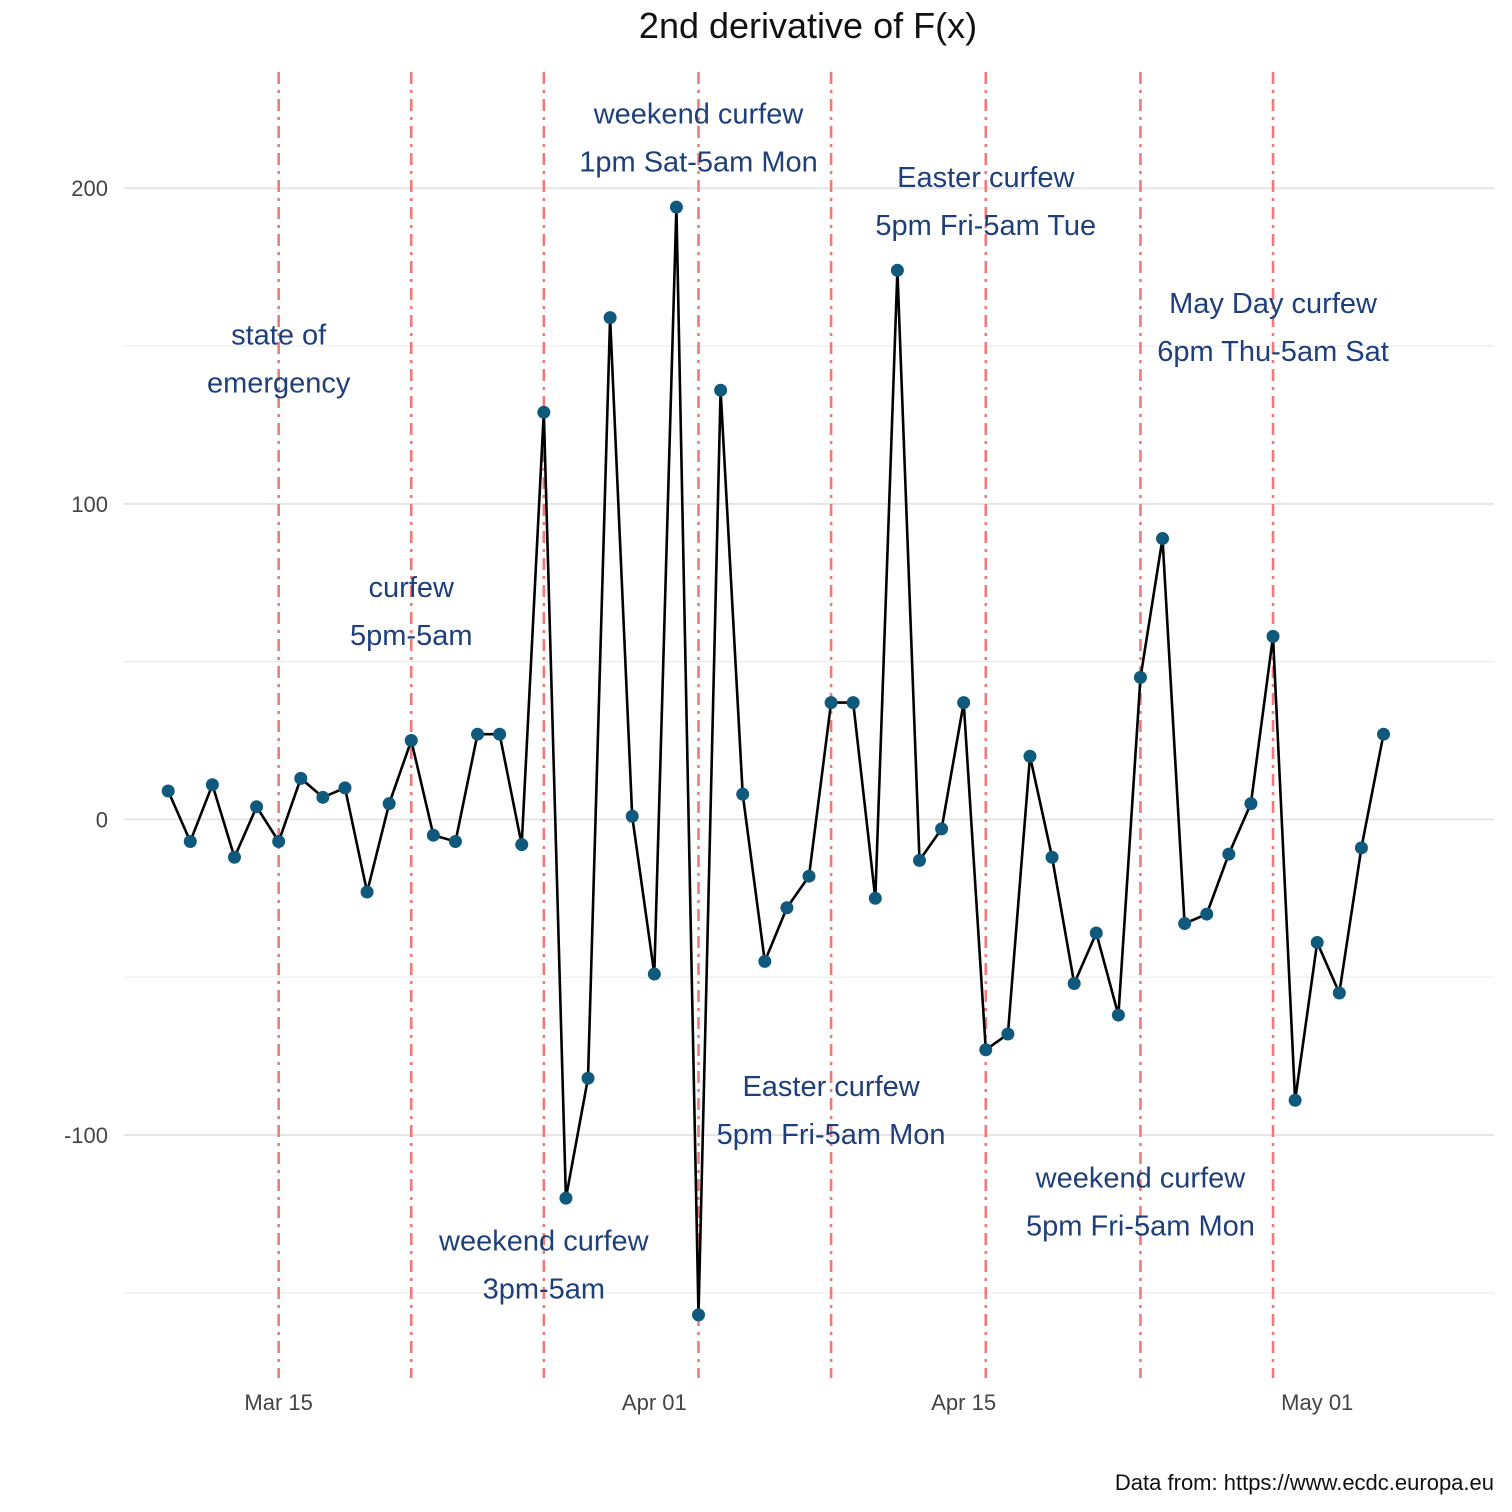 This screenshot has width=1512, height=1512. I want to click on event-annotation: Easter curfew 5pm Fri-5am Tue, so click(985, 202).